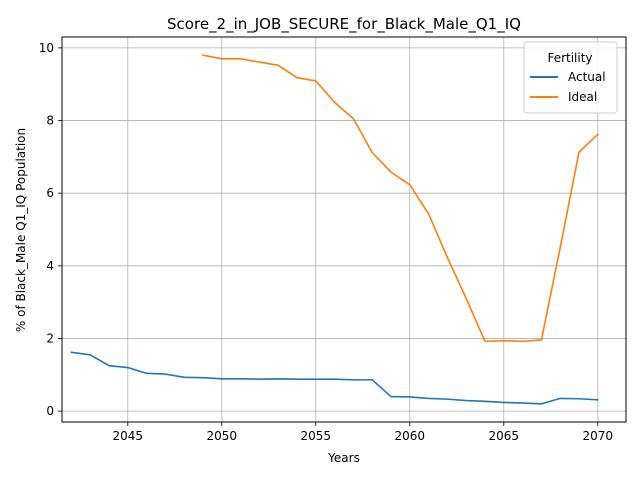 The image size is (640, 480). Describe the element at coordinates (569, 58) in the screenshot. I see `legend-title: Fertility` at that location.